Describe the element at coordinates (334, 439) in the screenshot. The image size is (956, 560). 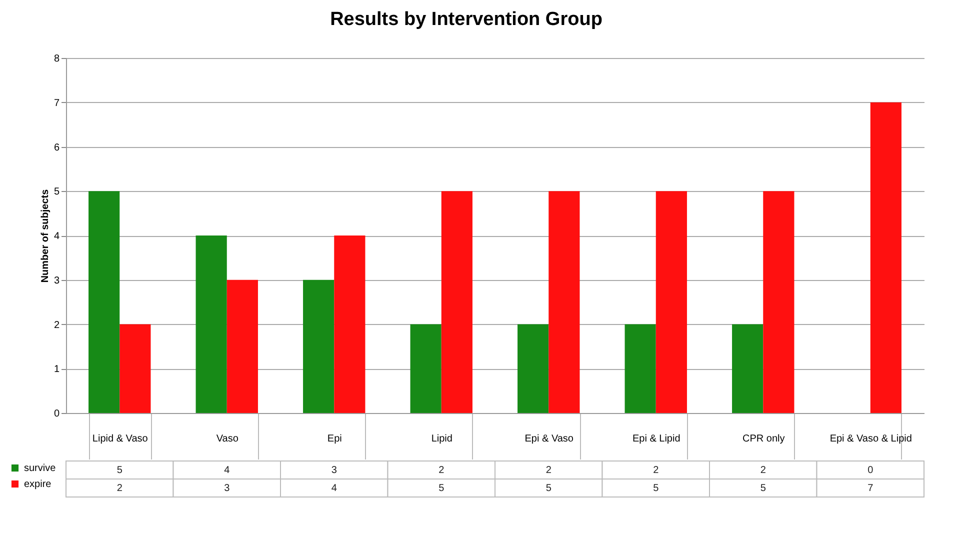
I see `x-tick-label: Epi` at that location.